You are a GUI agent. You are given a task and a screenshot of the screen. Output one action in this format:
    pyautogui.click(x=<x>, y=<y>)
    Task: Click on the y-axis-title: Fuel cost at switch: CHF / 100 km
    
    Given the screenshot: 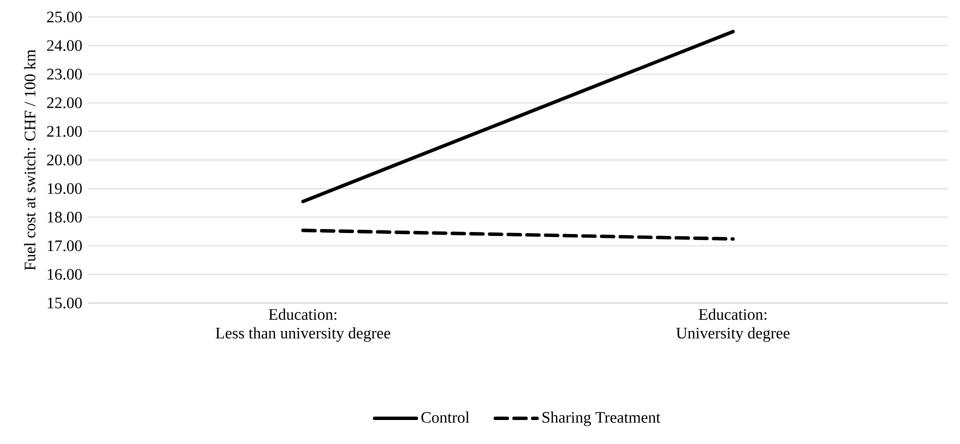 What is the action you would take?
    pyautogui.click(x=30, y=160)
    